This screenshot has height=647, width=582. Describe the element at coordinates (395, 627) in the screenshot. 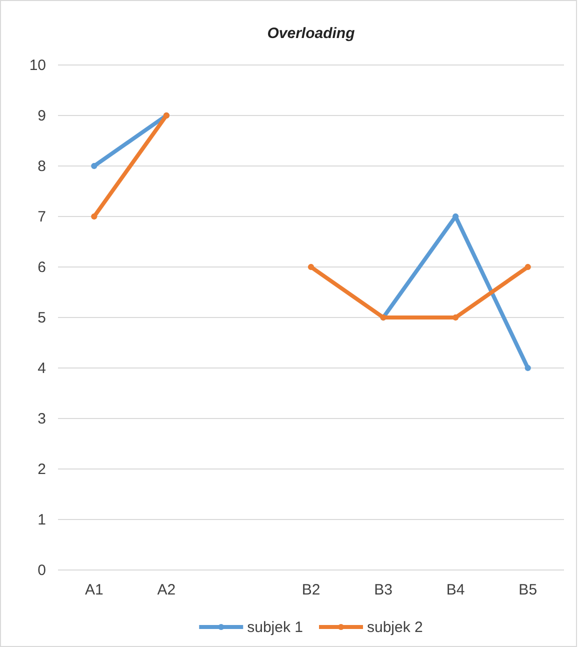

I see `legend-label: subjek 2` at that location.